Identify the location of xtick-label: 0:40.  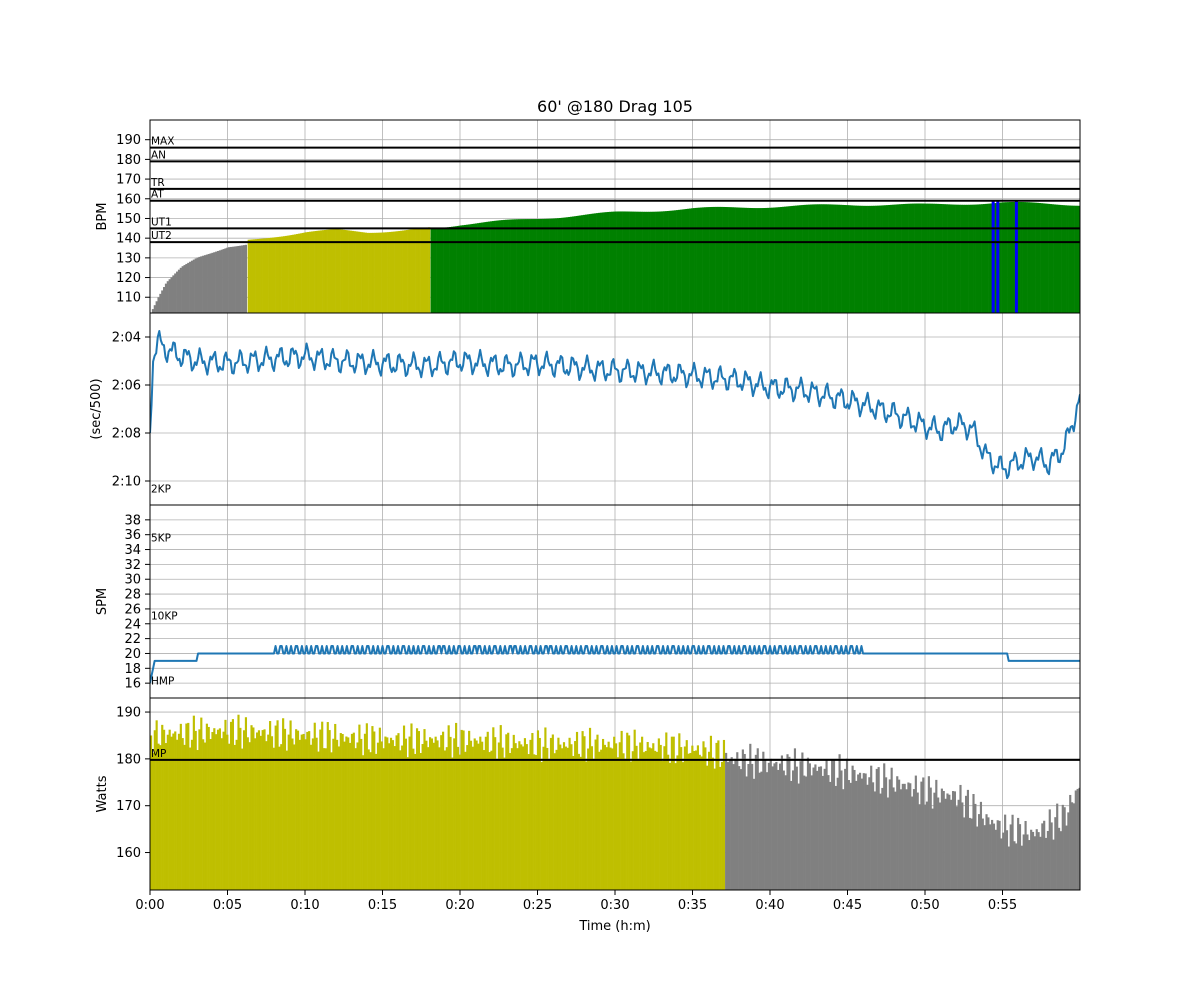
(769, 905).